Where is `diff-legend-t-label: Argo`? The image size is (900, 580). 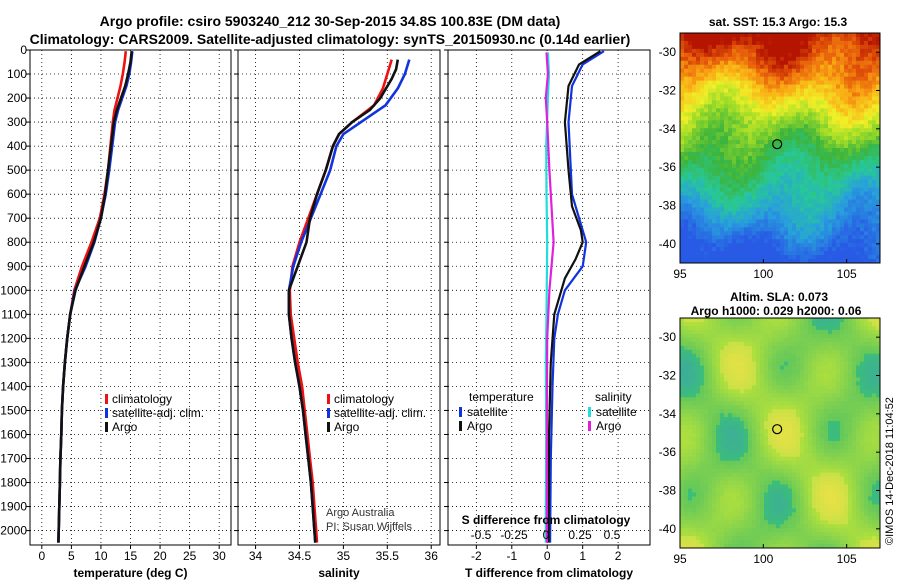
diff-legend-t-label: Argo is located at coordinates (480, 426).